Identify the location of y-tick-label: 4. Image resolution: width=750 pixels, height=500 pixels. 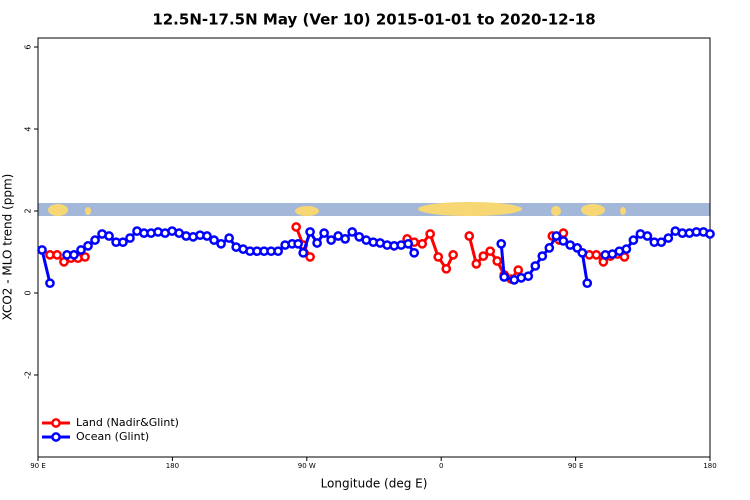
(28, 128).